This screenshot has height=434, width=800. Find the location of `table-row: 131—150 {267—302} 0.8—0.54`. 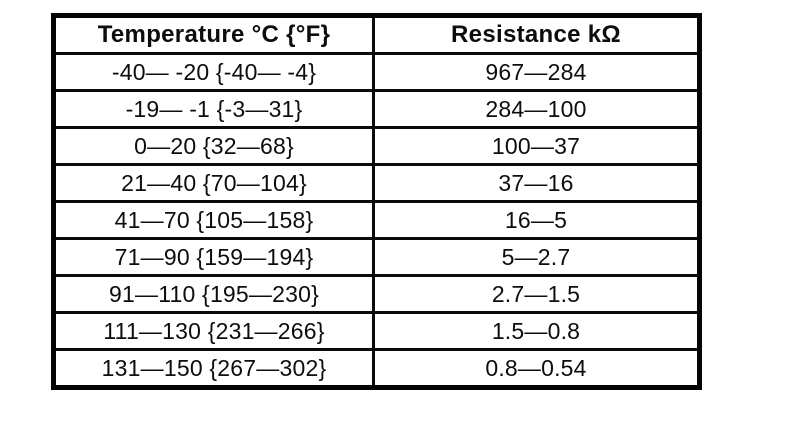

table-row: 131—150 {267—302} 0.8—0.54 is located at coordinates (376, 368).